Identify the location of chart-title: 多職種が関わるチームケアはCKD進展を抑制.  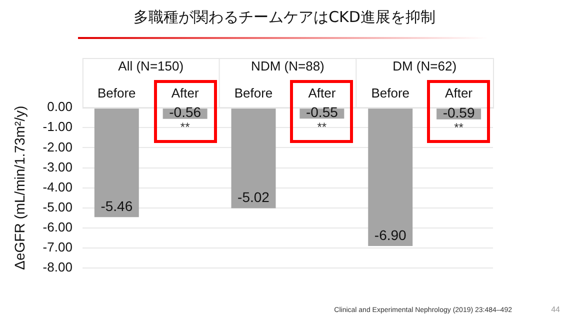
(284, 17).